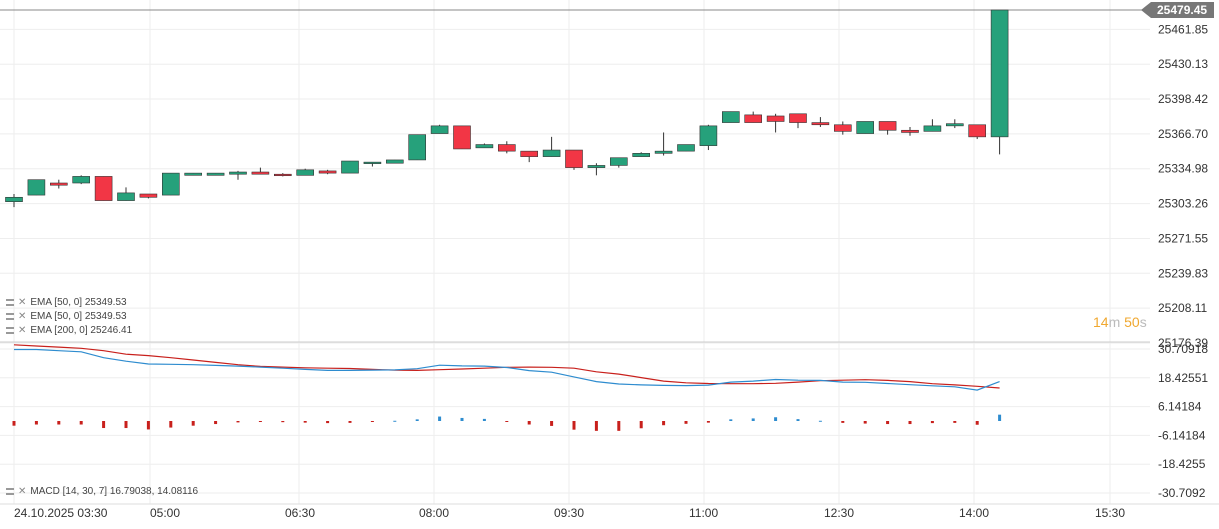 The width and height of the screenshot is (1219, 529). I want to click on macd-tick-label: 30.70918, so click(1183, 349).